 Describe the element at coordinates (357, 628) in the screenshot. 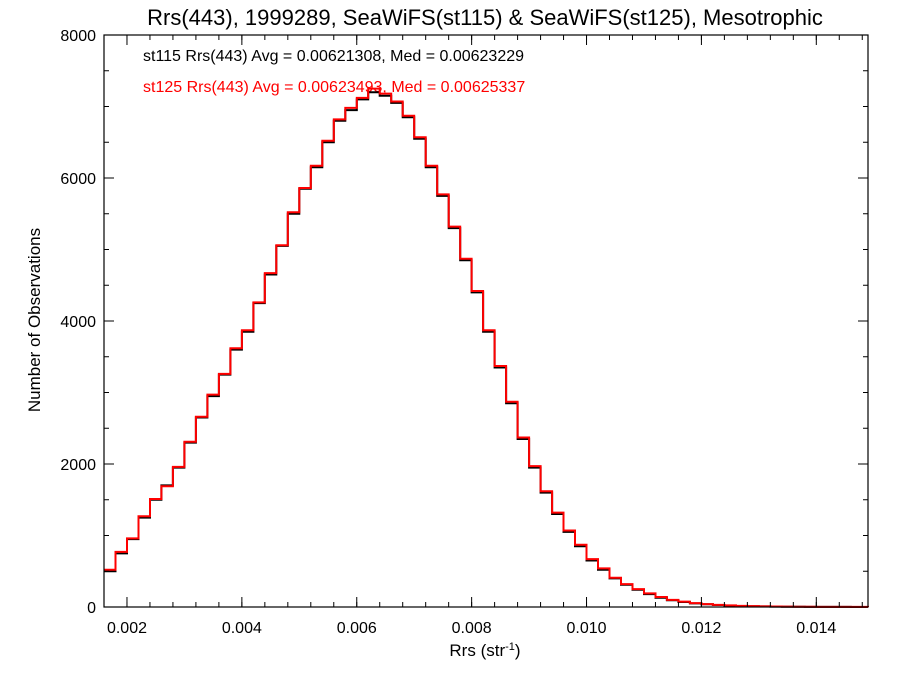

I see `x-tick-label: 0.006` at that location.